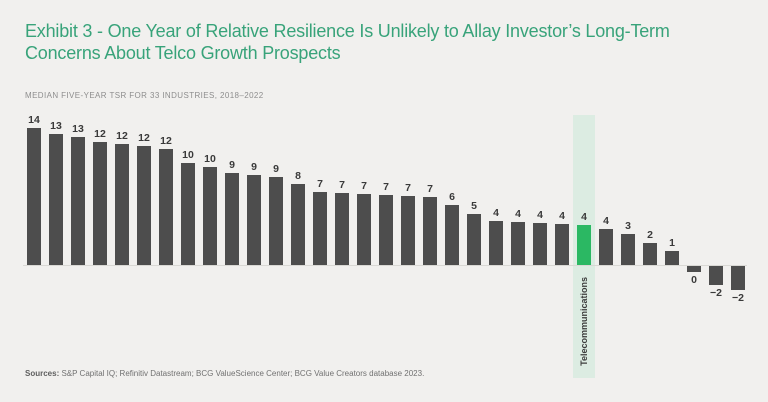 The width and height of the screenshot is (768, 402). Describe the element at coordinates (42, 373) in the screenshot. I see `sources-label: Sources:` at that location.